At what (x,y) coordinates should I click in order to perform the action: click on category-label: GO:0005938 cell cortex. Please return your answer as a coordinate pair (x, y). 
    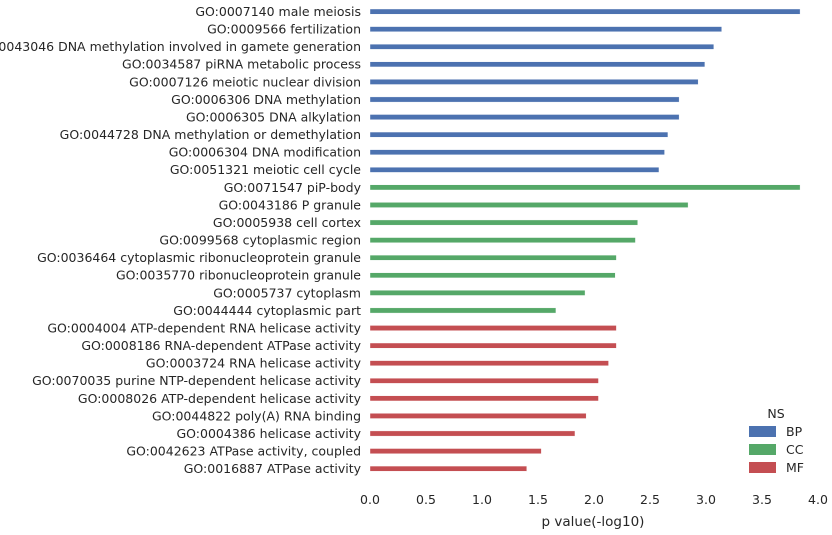
    Looking at the image, I should click on (287, 222).